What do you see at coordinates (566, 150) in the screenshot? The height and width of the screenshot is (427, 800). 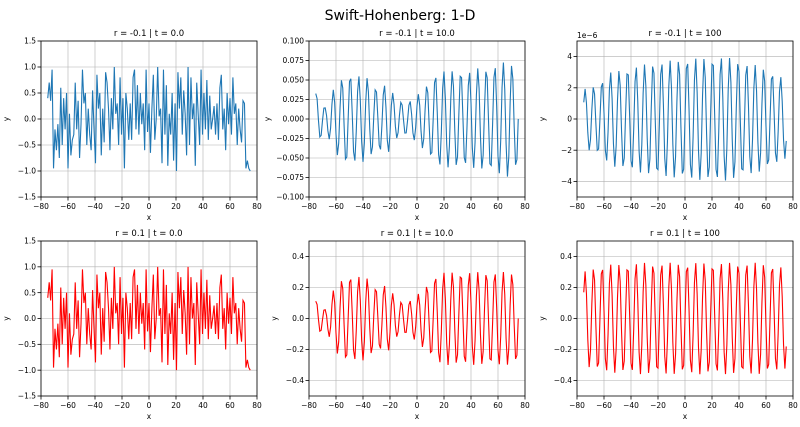 I see `y-tick-label: −2` at bounding box center [566, 150].